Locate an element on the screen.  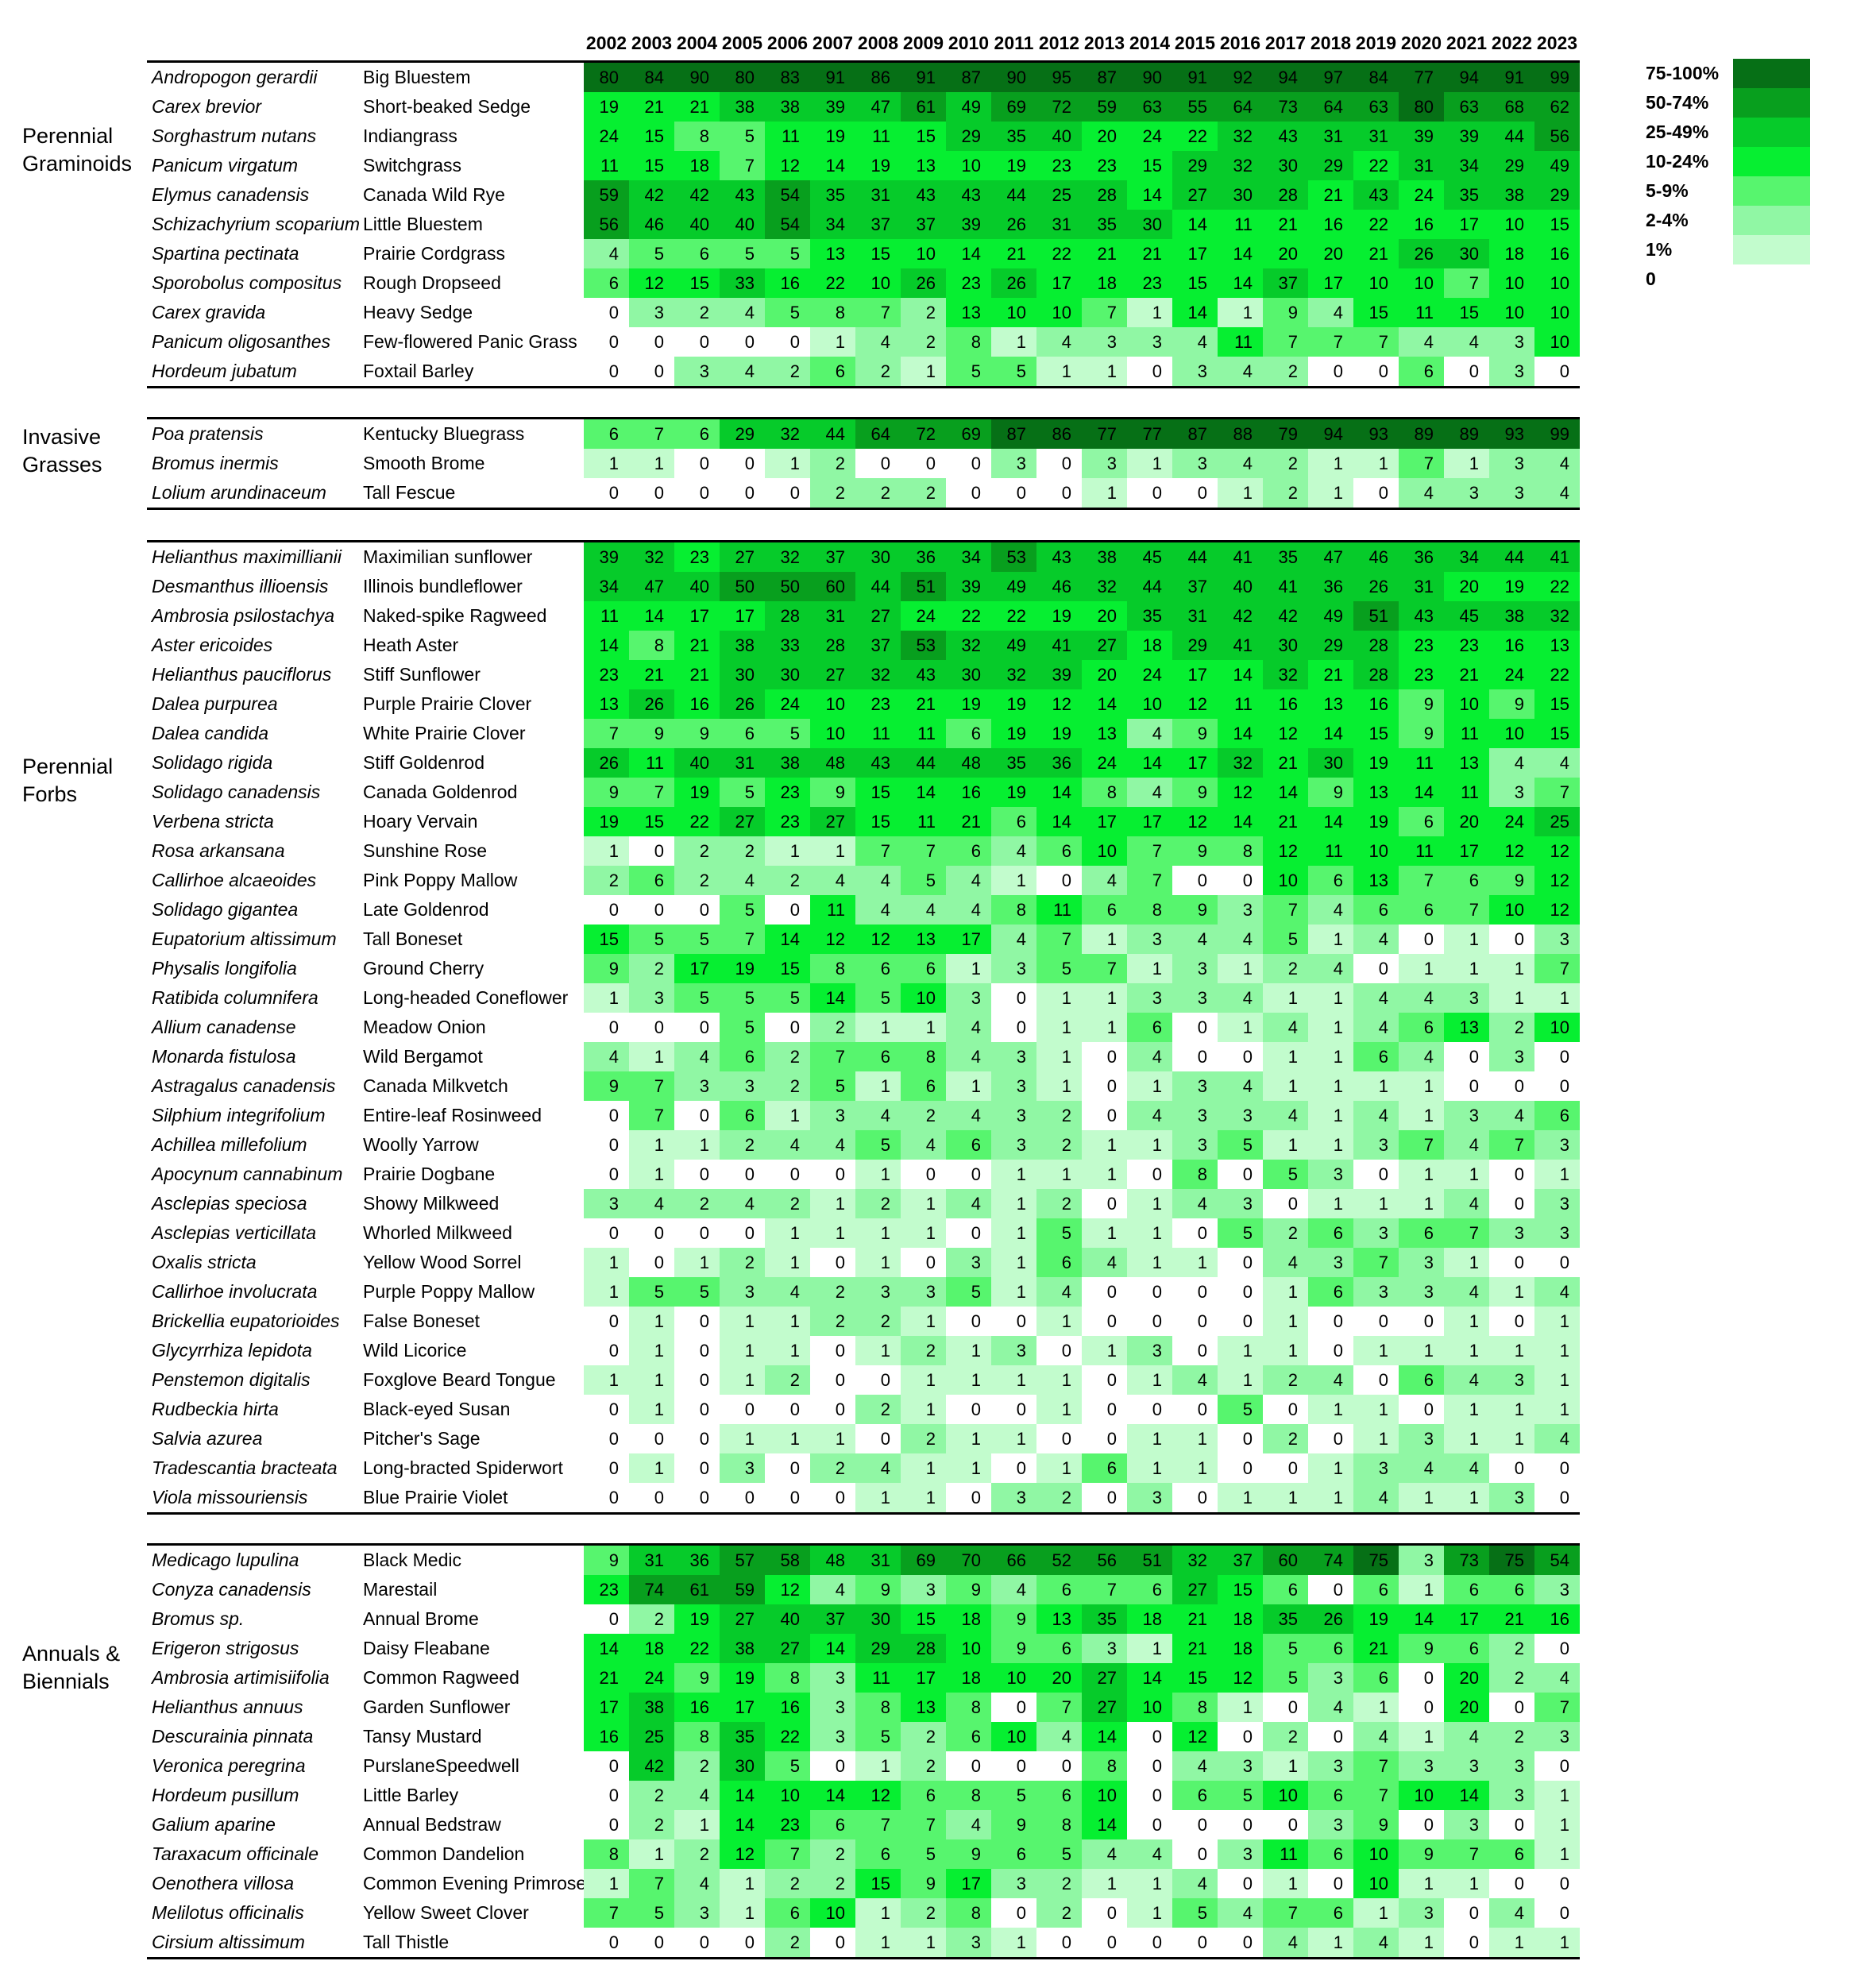
heatmap-cell: 38 is located at coordinates (742, 645).